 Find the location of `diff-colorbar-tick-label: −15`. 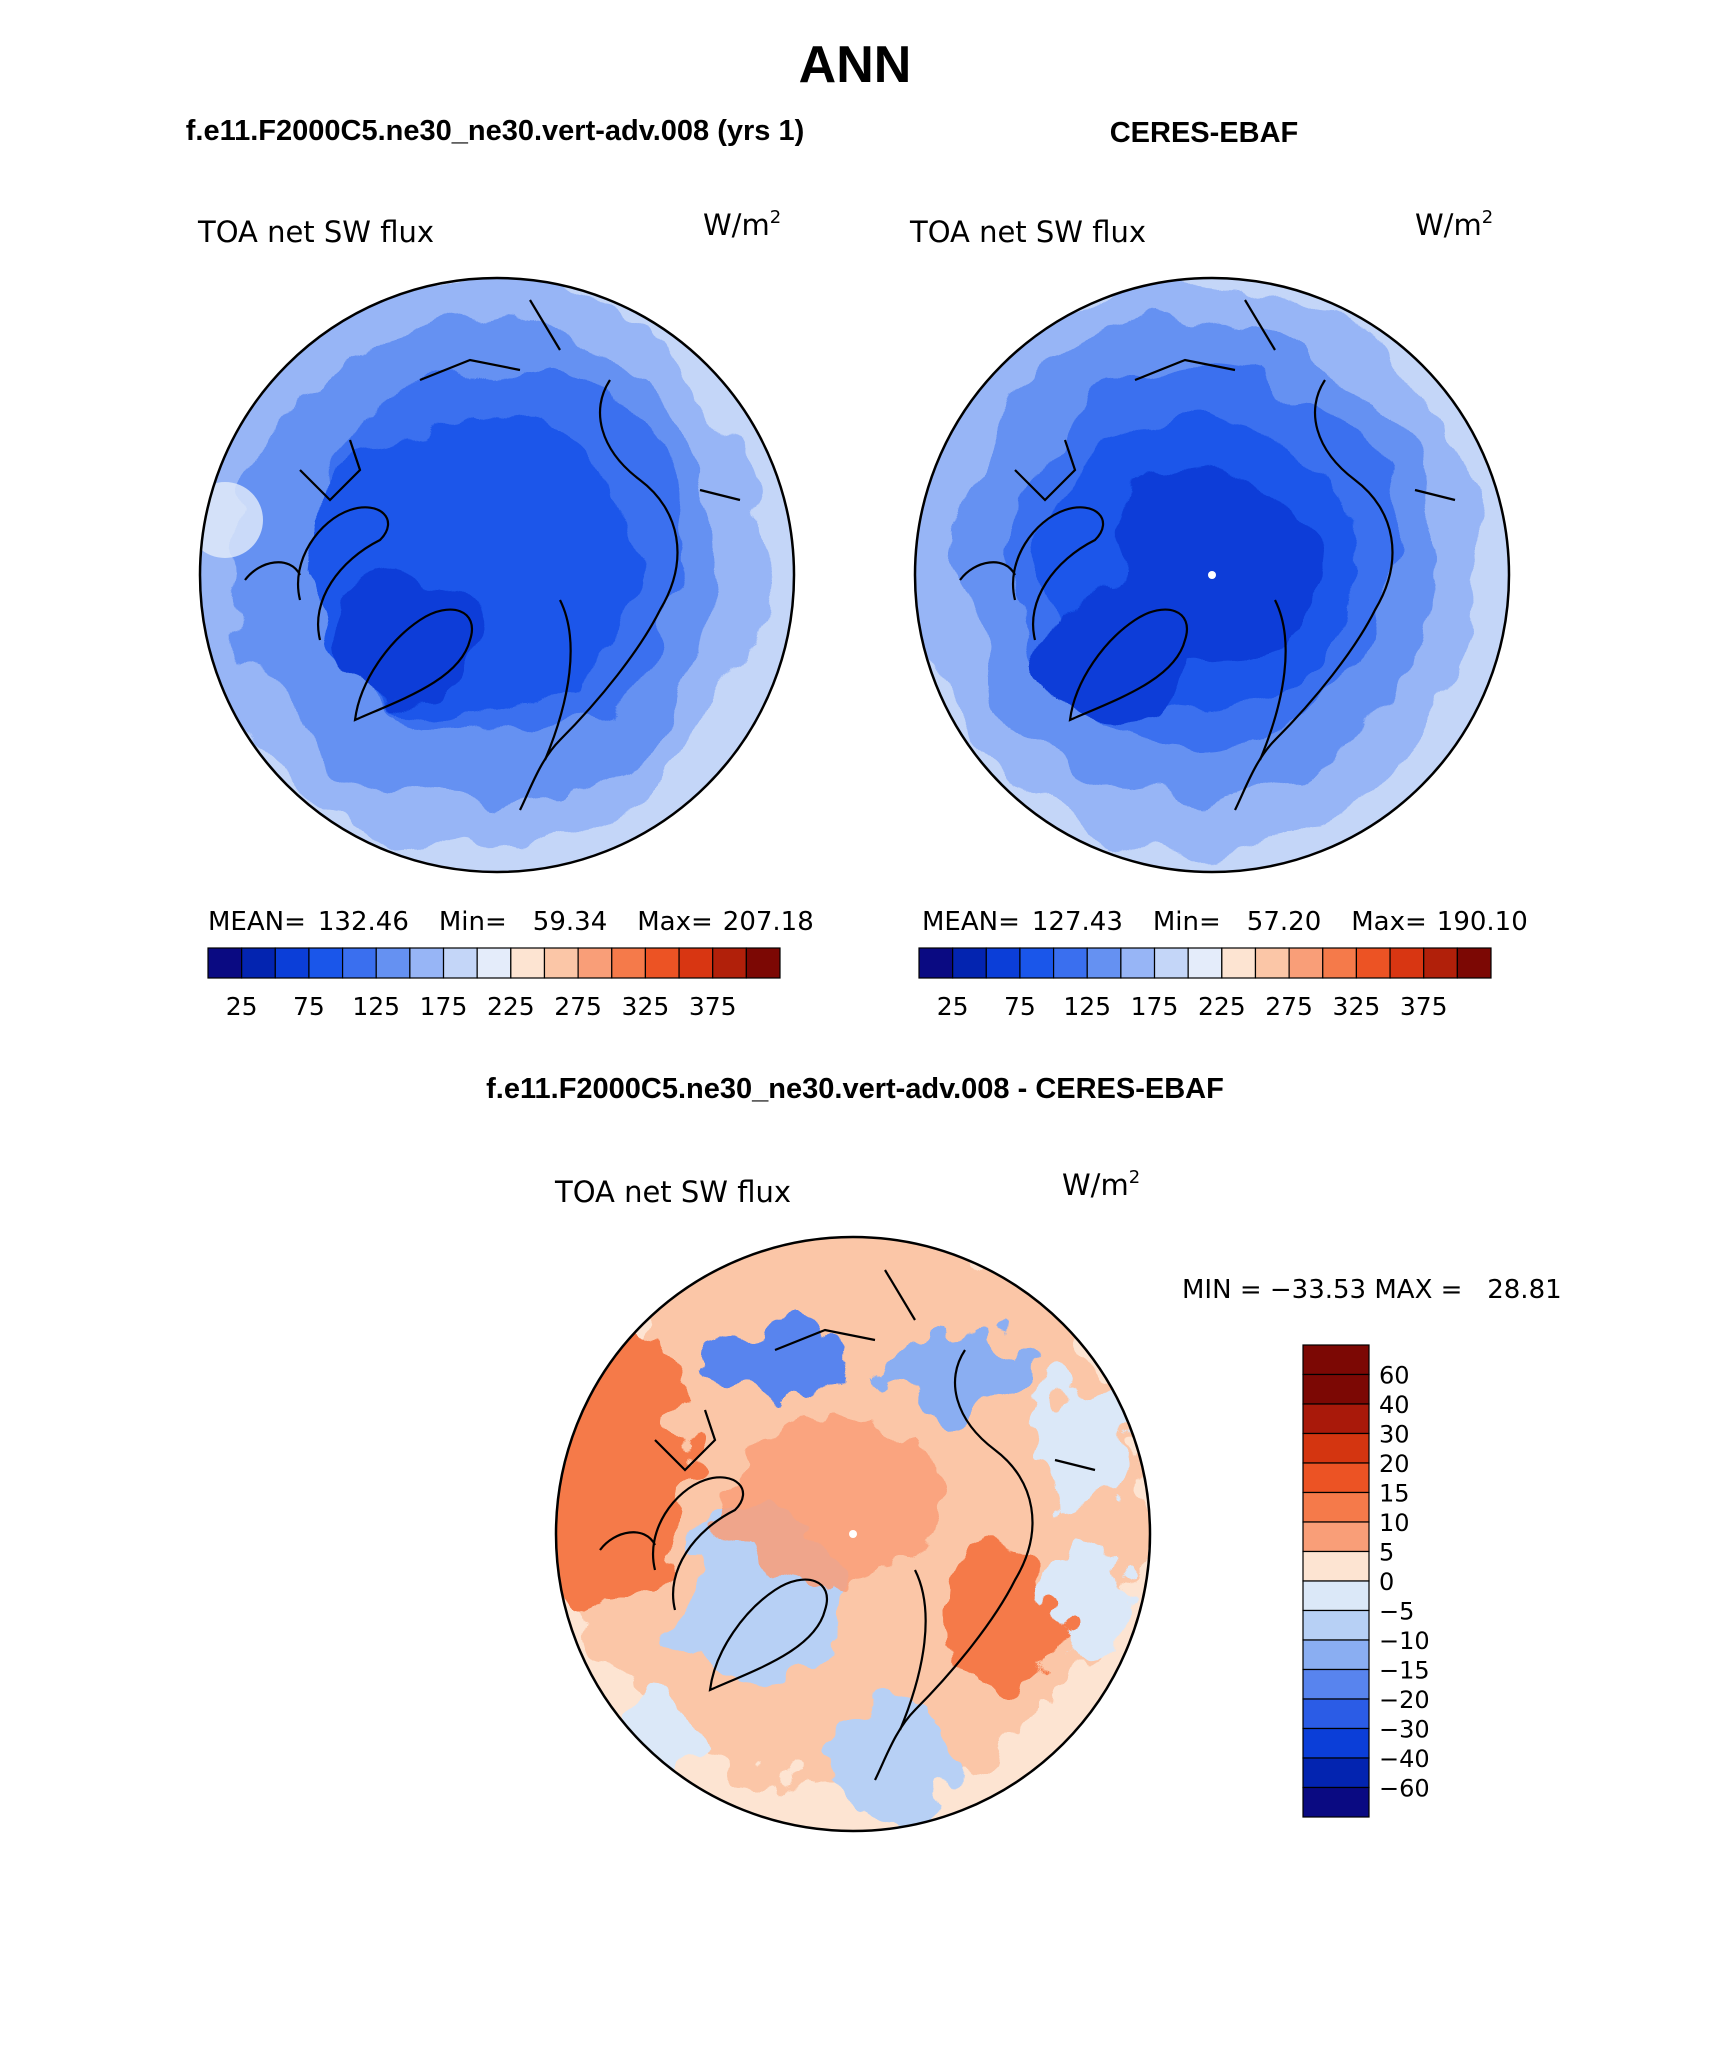

diff-colorbar-tick-label: −15 is located at coordinates (1404, 1671).